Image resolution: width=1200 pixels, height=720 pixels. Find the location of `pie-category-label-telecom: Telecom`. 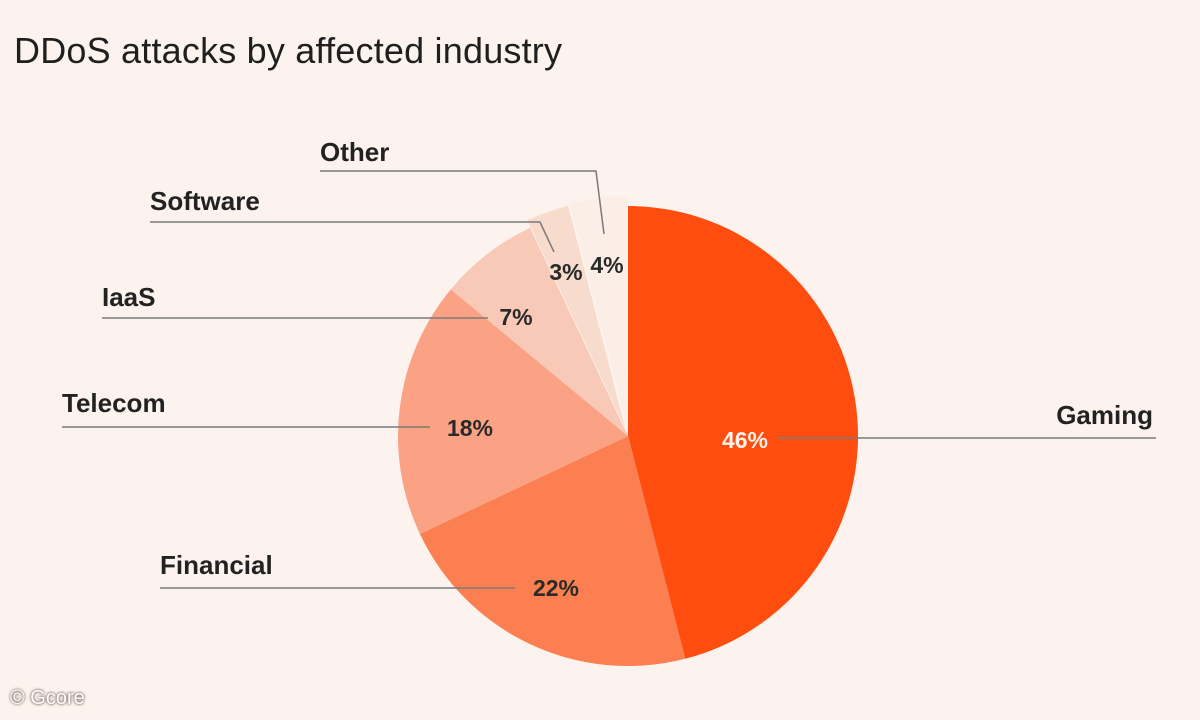

pie-category-label-telecom: Telecom is located at coordinates (114, 403).